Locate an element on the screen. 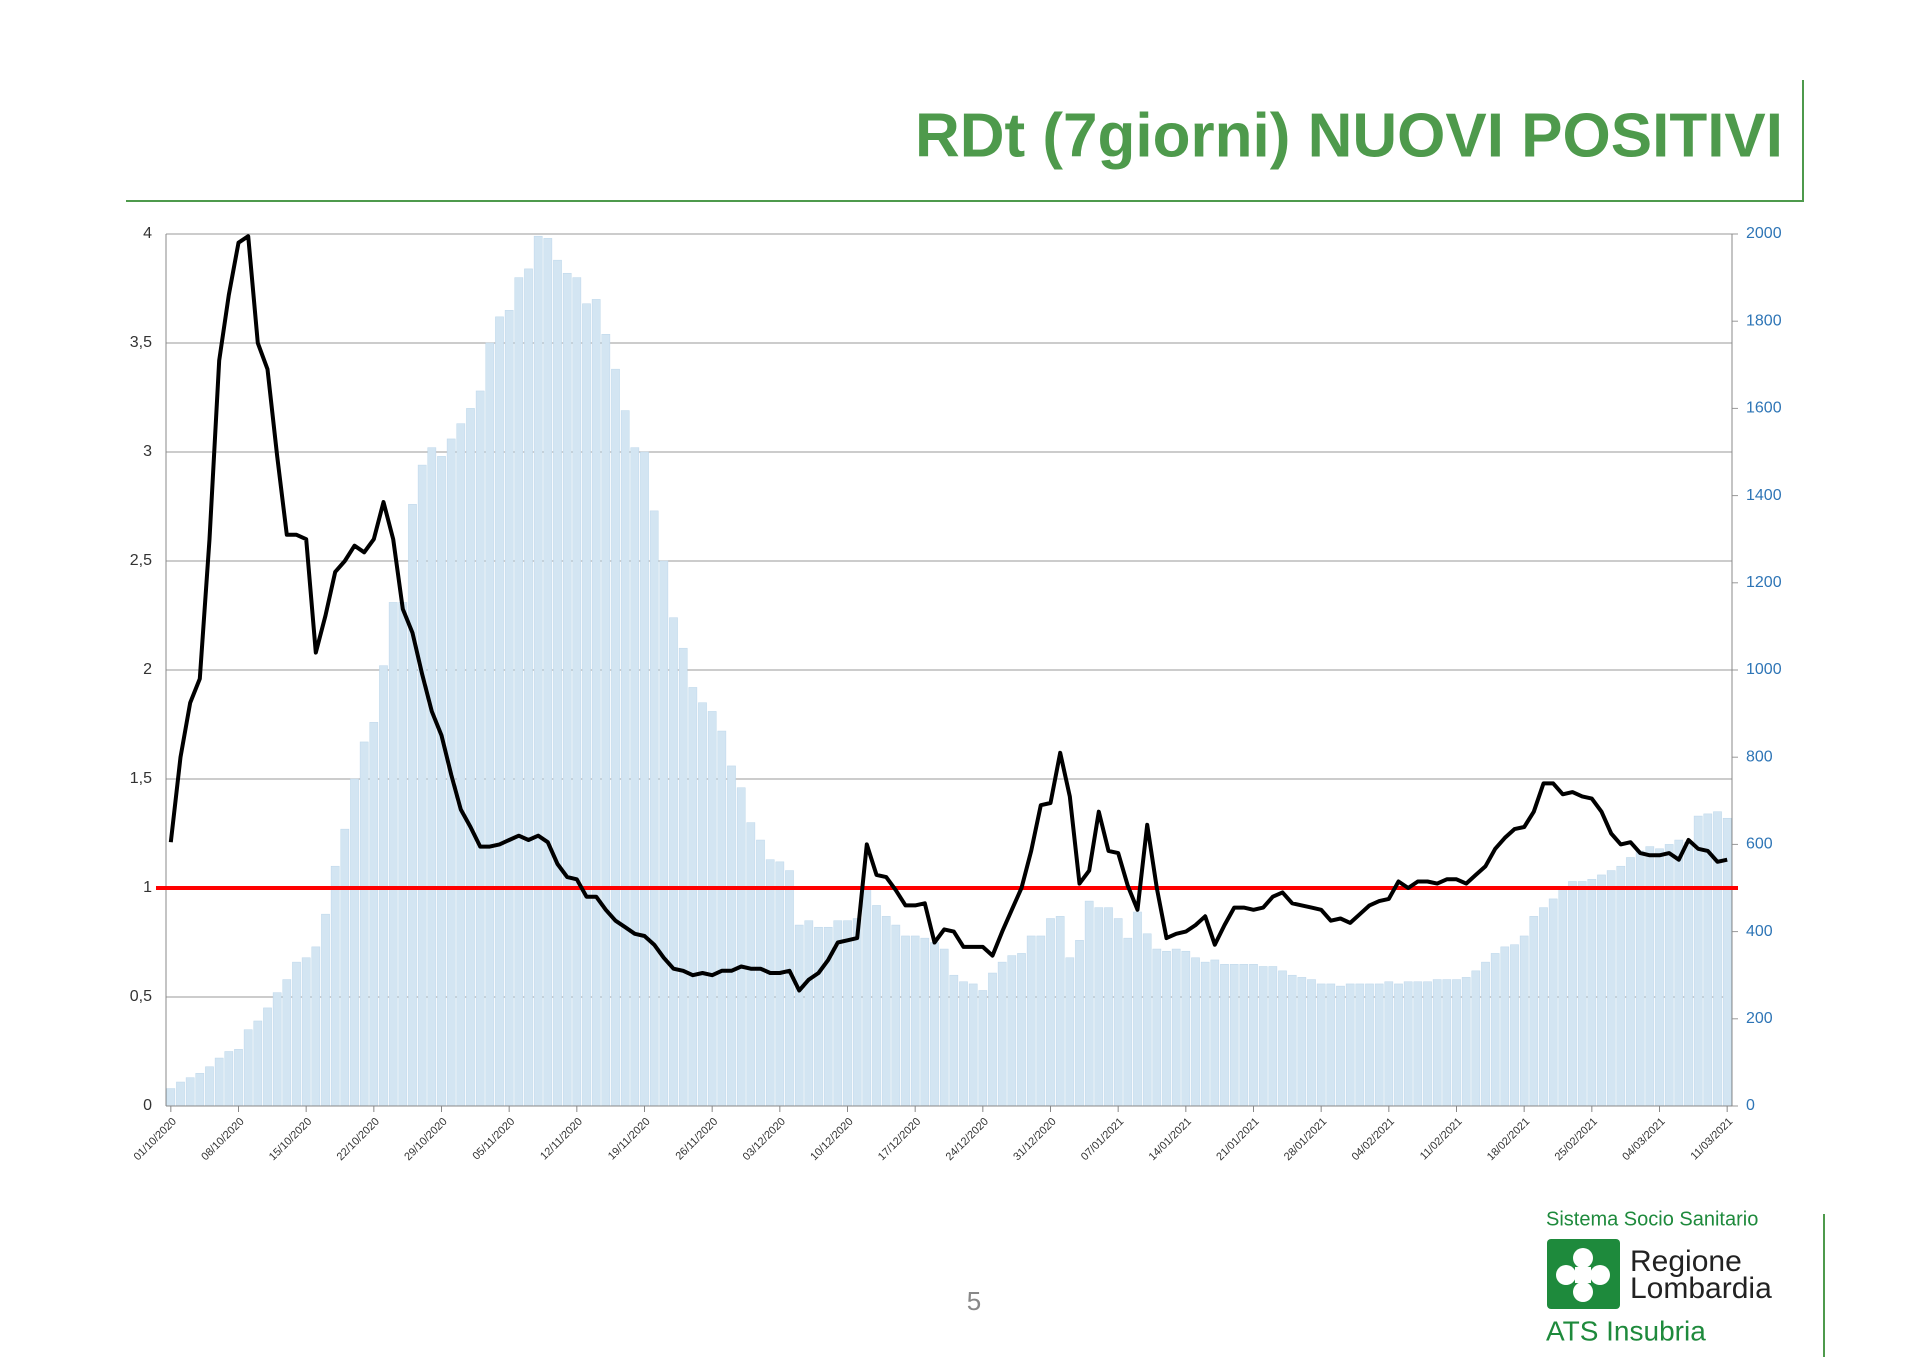 The width and height of the screenshot is (1920, 1357). y2-tick-label: 600 is located at coordinates (1759, 844).